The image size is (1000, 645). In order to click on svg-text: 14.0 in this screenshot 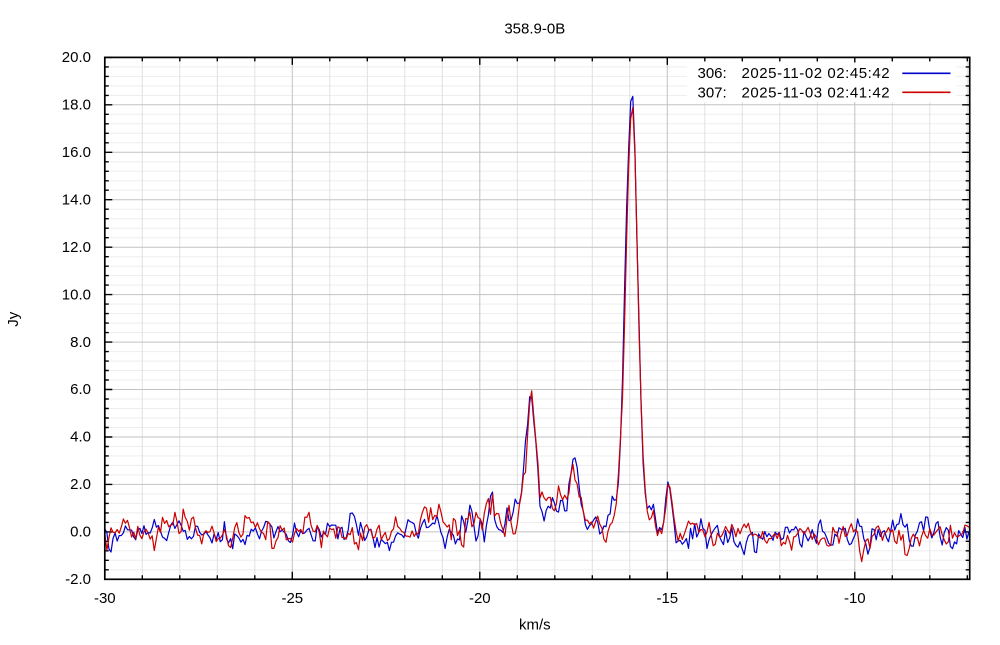, I will do `click(76, 199)`.